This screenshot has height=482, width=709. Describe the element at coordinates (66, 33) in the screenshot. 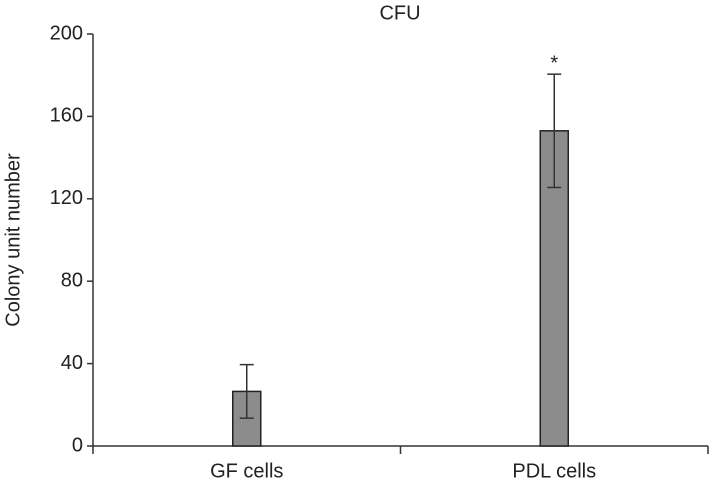

I see `y-tick-label: 200` at that location.